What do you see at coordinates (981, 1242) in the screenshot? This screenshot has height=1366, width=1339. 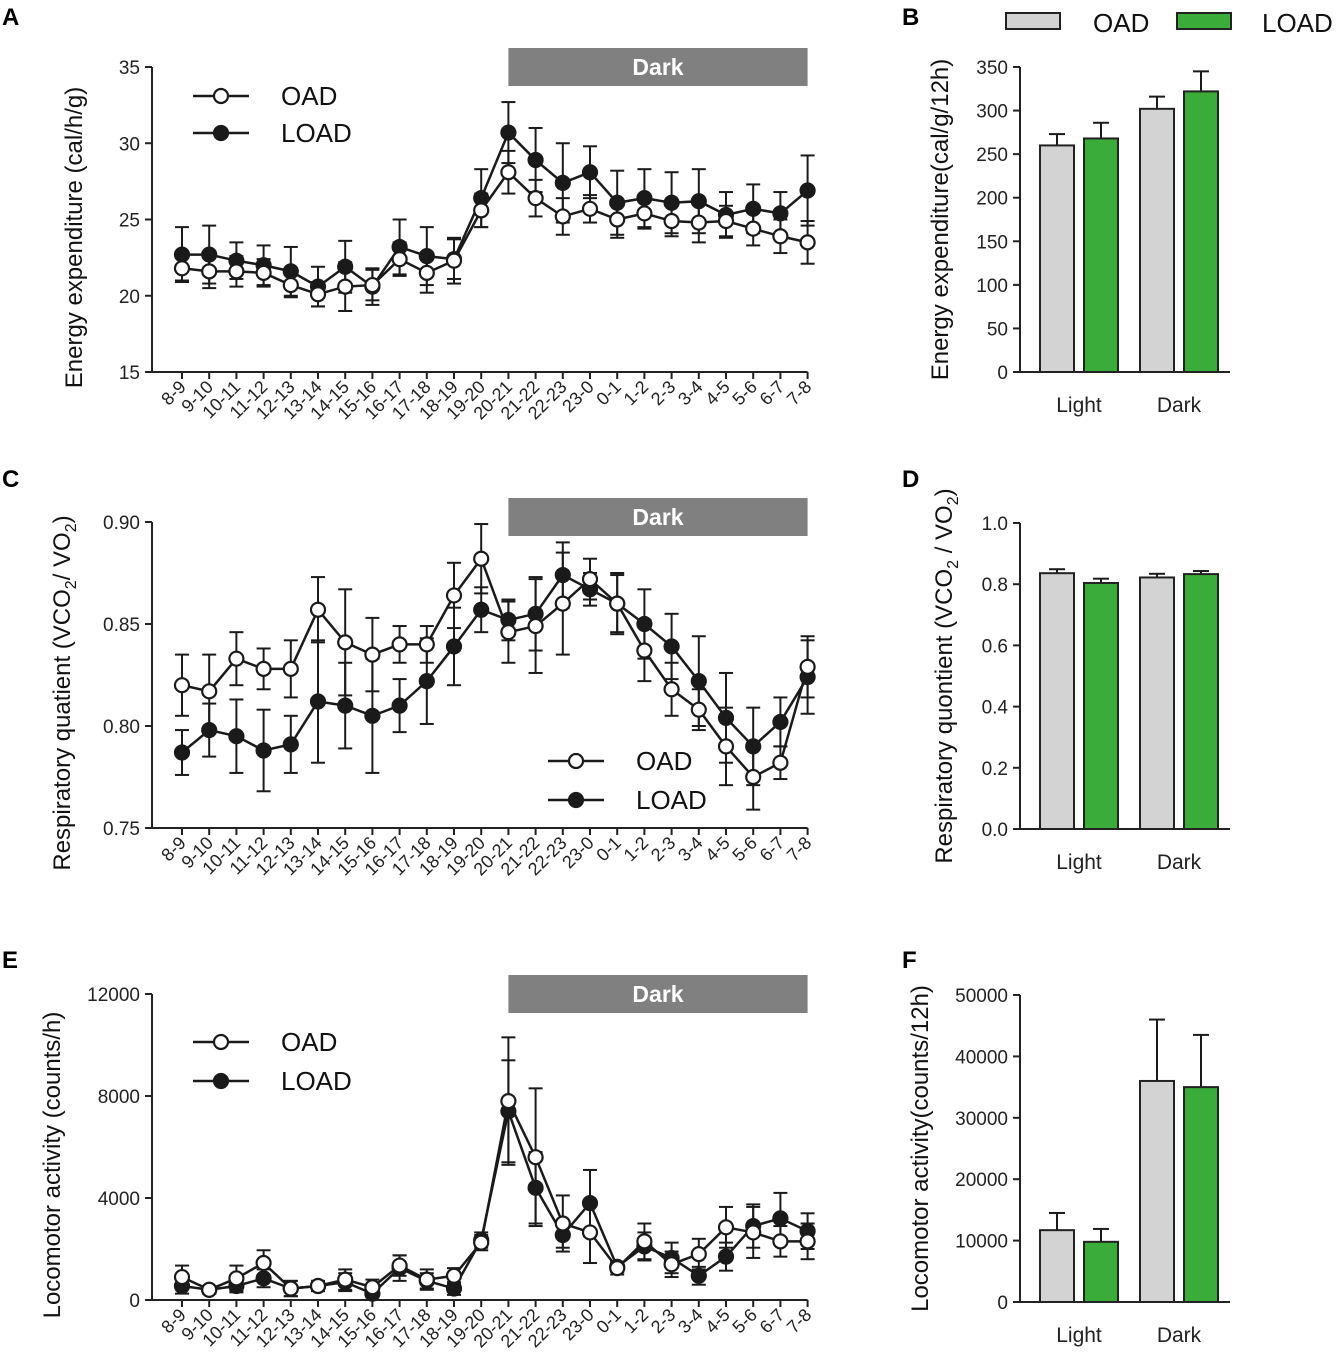 I see `y-tick-label: 10000` at bounding box center [981, 1242].